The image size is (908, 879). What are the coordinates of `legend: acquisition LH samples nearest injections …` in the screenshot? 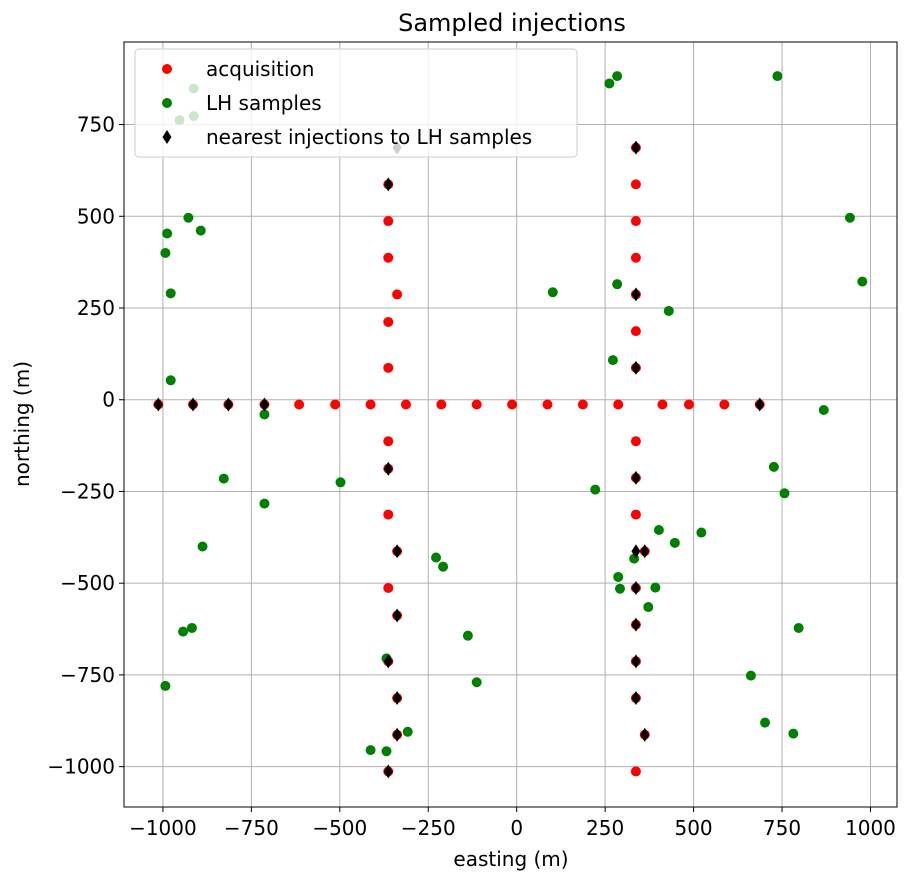 It's located at (356, 103).